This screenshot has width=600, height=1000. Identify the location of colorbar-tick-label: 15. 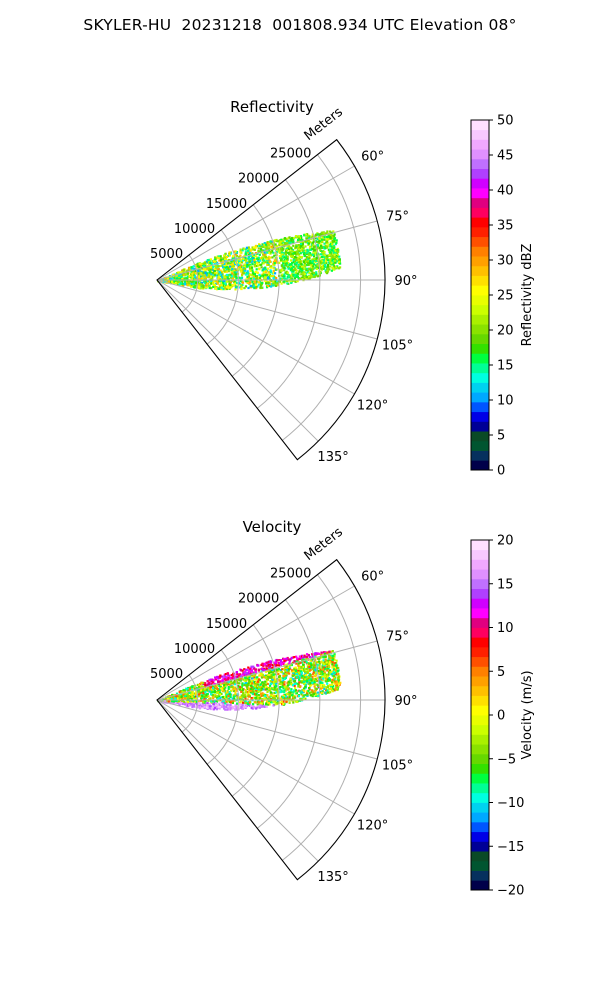
(505, 366).